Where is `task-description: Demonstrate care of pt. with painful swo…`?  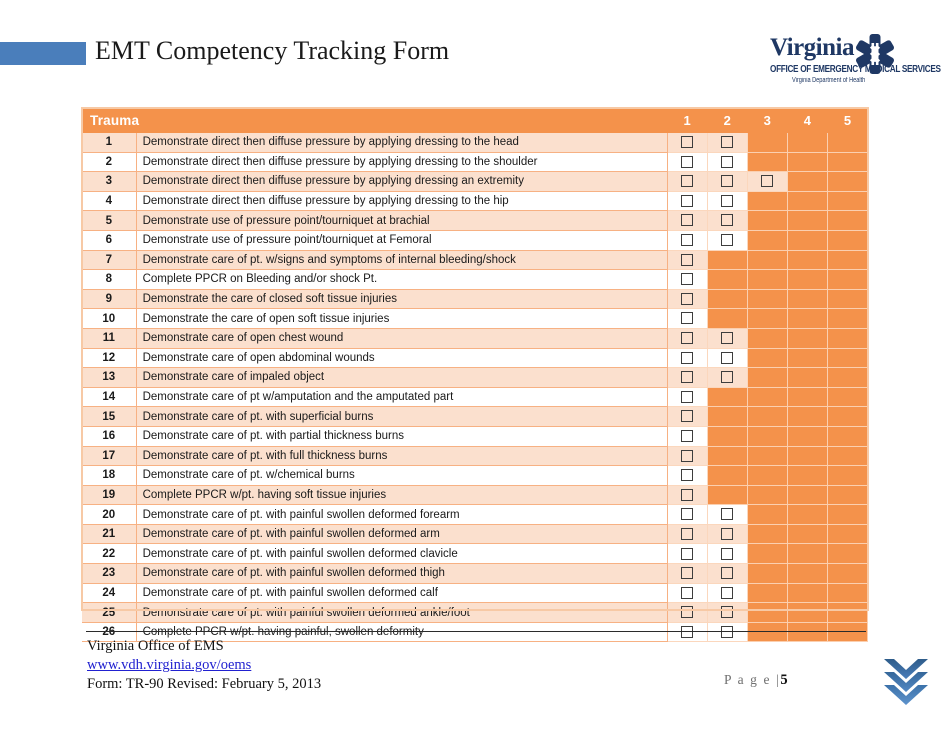 task-description: Demonstrate care of pt. with painful swo… is located at coordinates (402, 573).